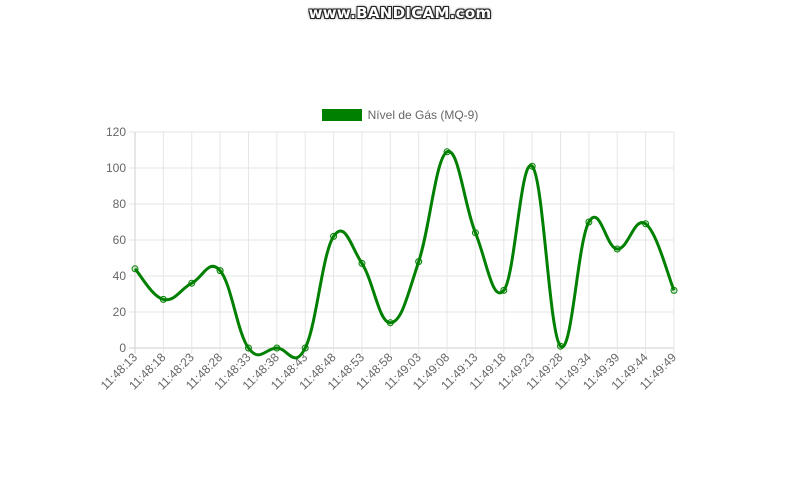  I want to click on y-tick-label: 100, so click(116, 168).